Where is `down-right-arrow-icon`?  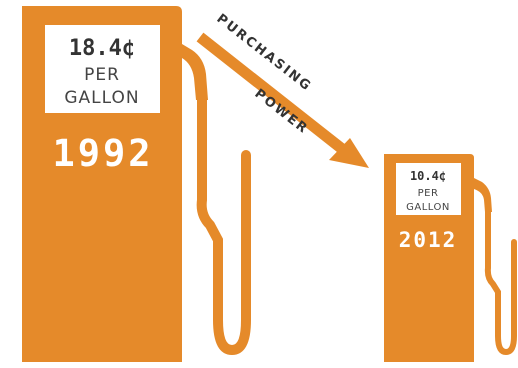
down-right-arrow-icon is located at coordinates (282, 100).